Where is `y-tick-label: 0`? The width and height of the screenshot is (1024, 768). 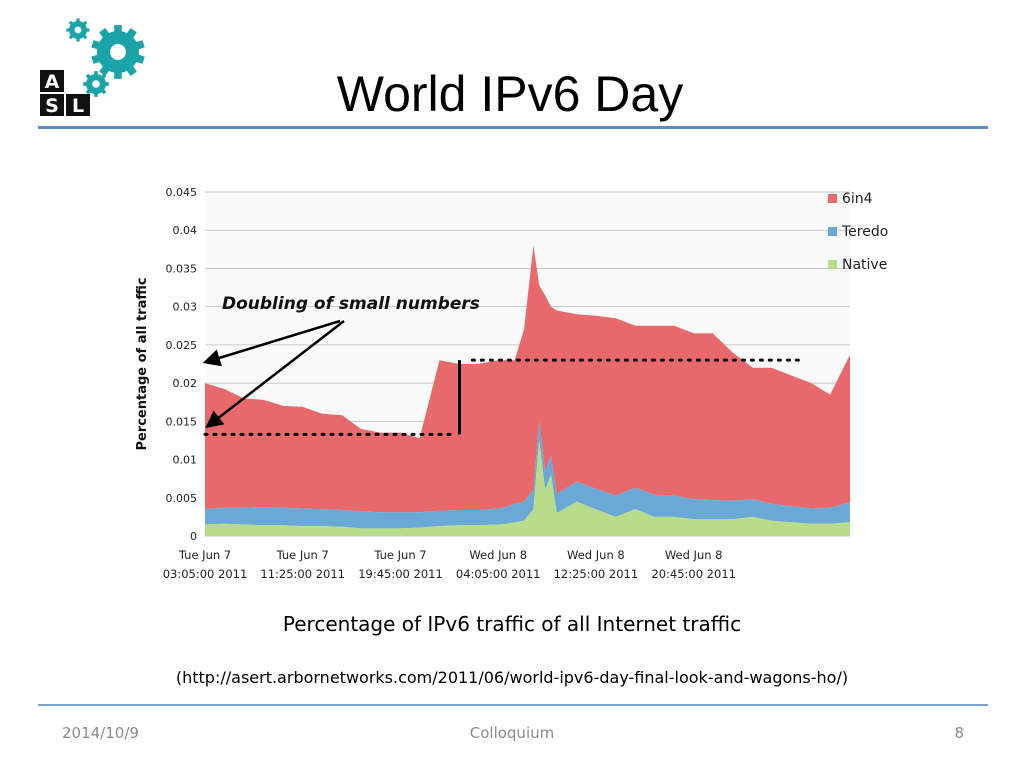 y-tick-label: 0 is located at coordinates (193, 536).